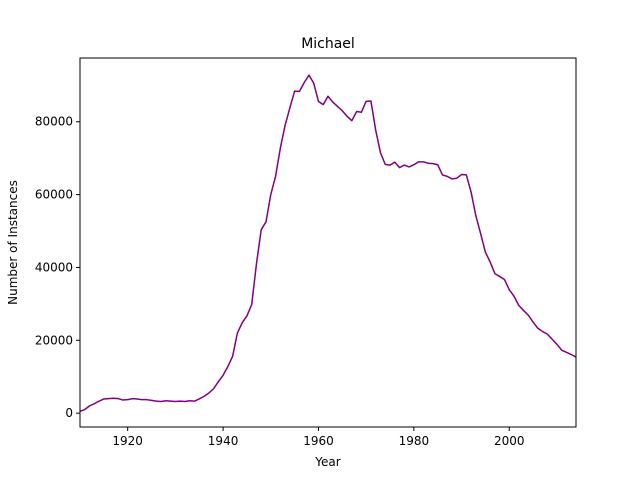 This screenshot has width=640, height=480. Describe the element at coordinates (414, 441) in the screenshot. I see `x-tick-label: 1980` at that location.